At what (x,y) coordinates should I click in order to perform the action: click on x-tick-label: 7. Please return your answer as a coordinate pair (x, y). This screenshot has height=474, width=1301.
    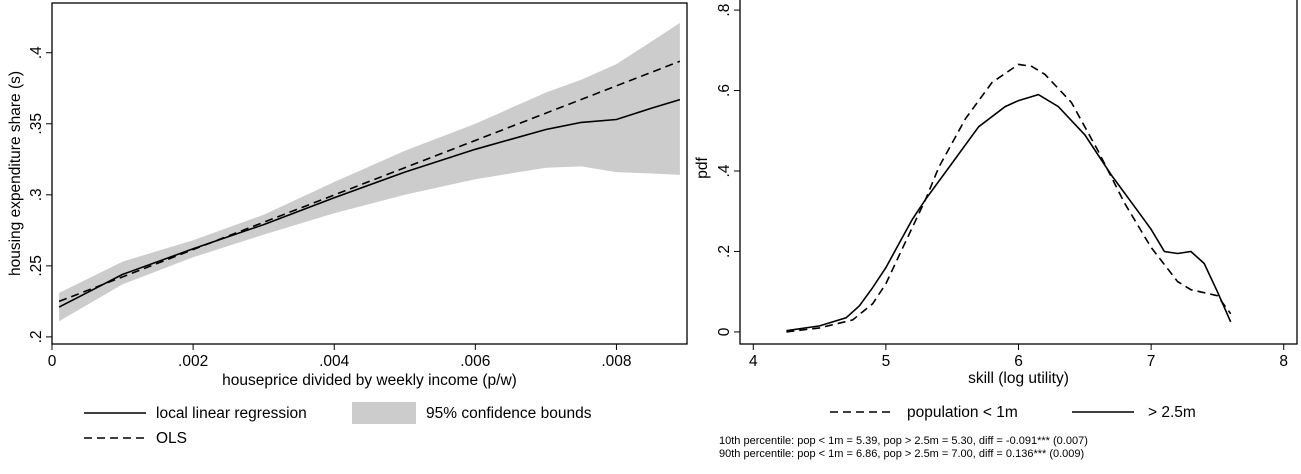
    Looking at the image, I should click on (1151, 361).